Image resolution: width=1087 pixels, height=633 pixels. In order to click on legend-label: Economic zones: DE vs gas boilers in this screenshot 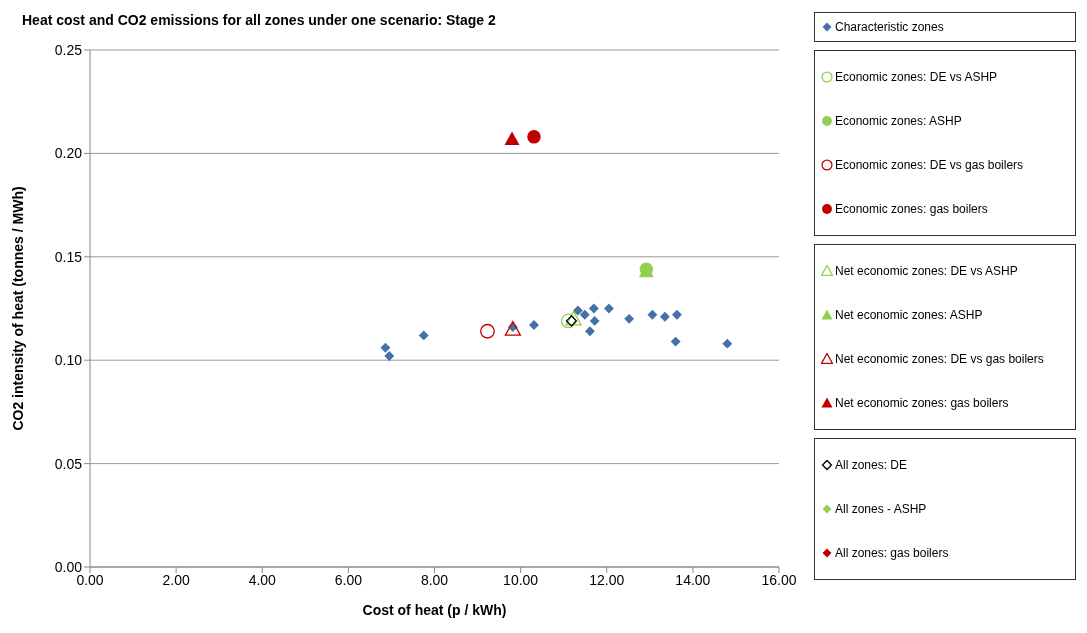, I will do `click(929, 165)`.